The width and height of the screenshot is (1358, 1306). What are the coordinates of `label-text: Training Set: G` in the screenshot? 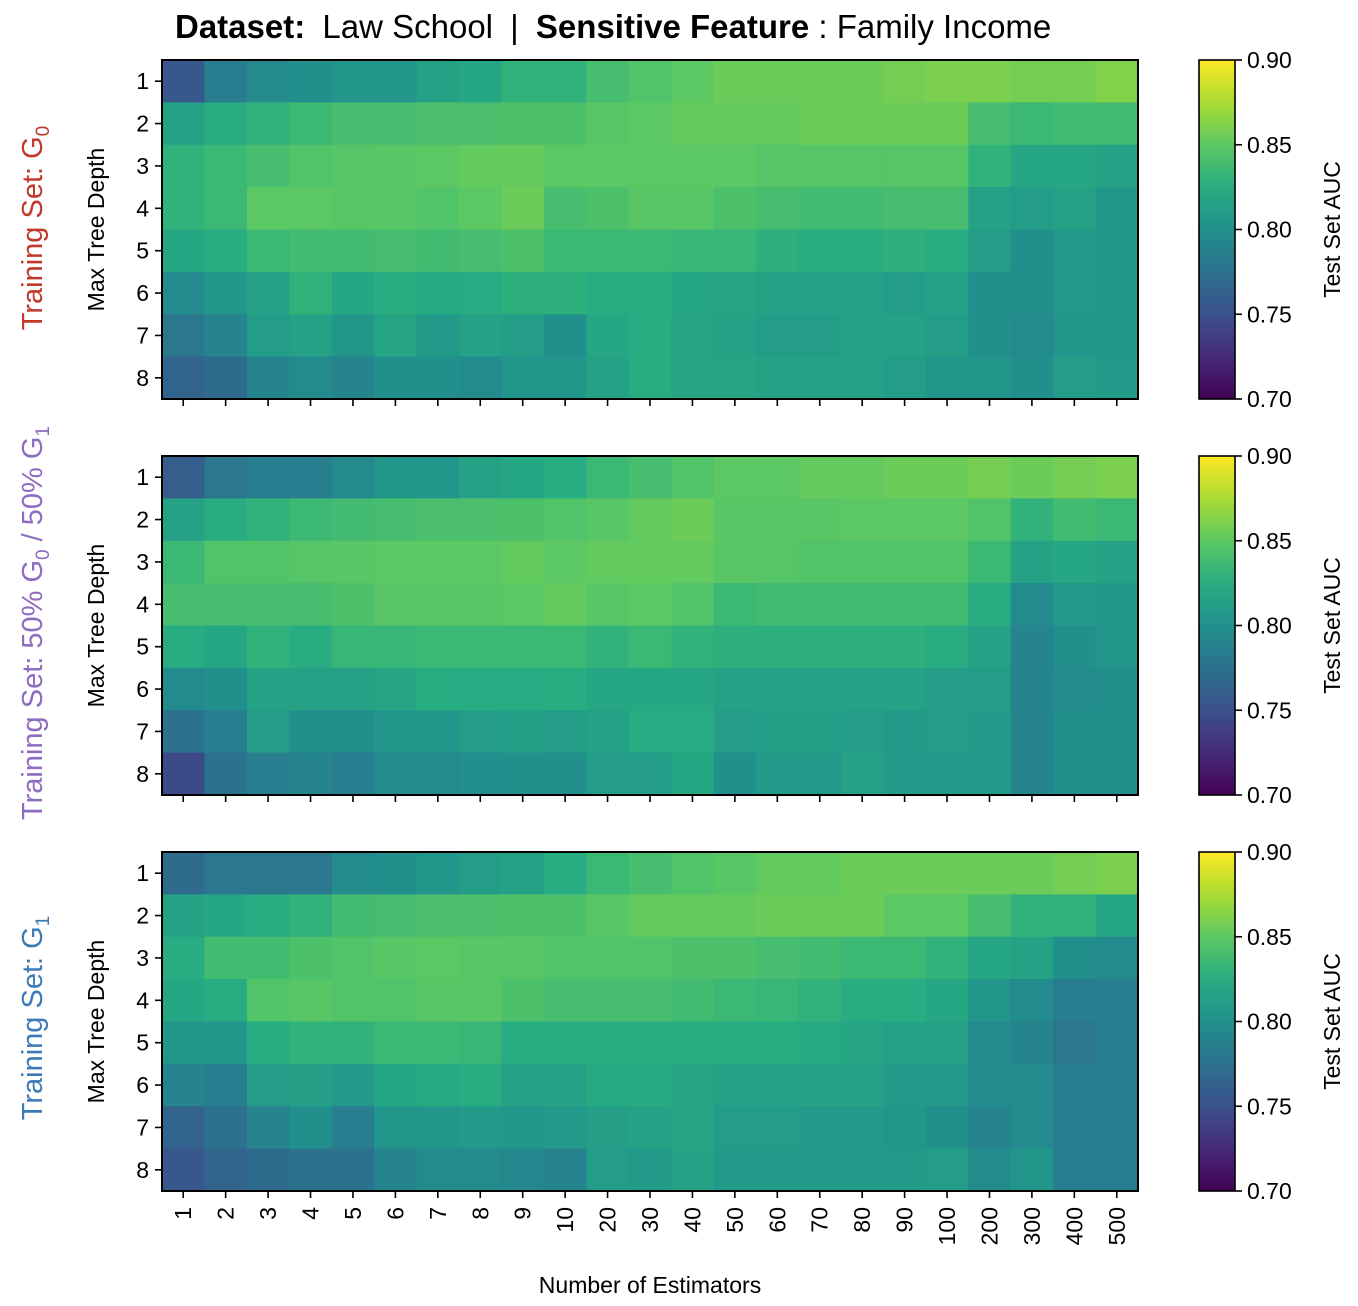 It's located at (33, 1023).